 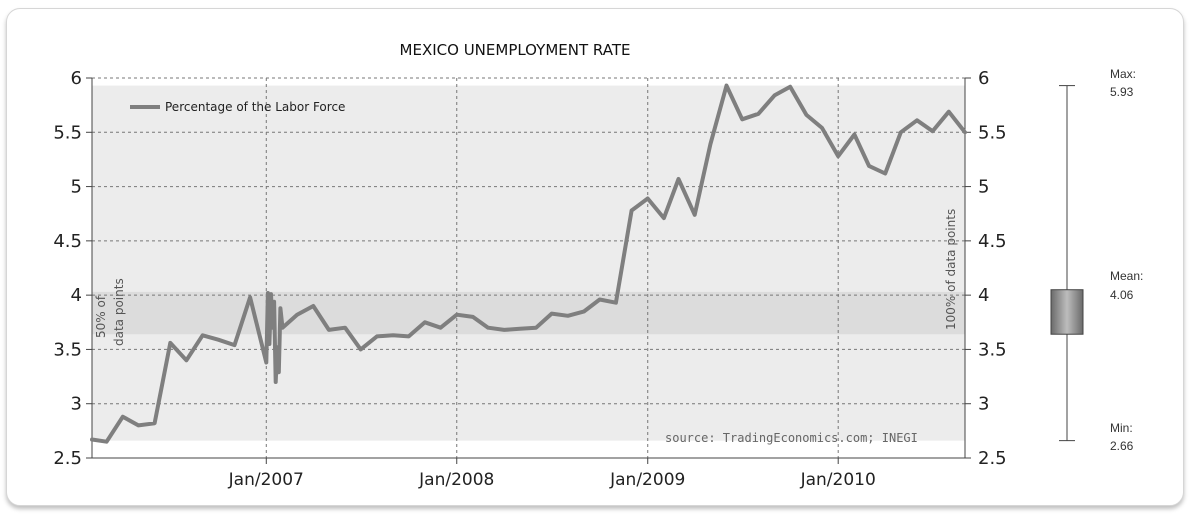 I want to click on y-tick-label: 3, so click(x=76, y=404).